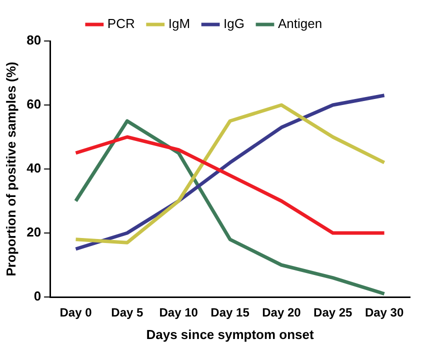 The width and height of the screenshot is (422, 347). What do you see at coordinates (178, 313) in the screenshot?
I see `x-tick-label: Day 10` at bounding box center [178, 313].